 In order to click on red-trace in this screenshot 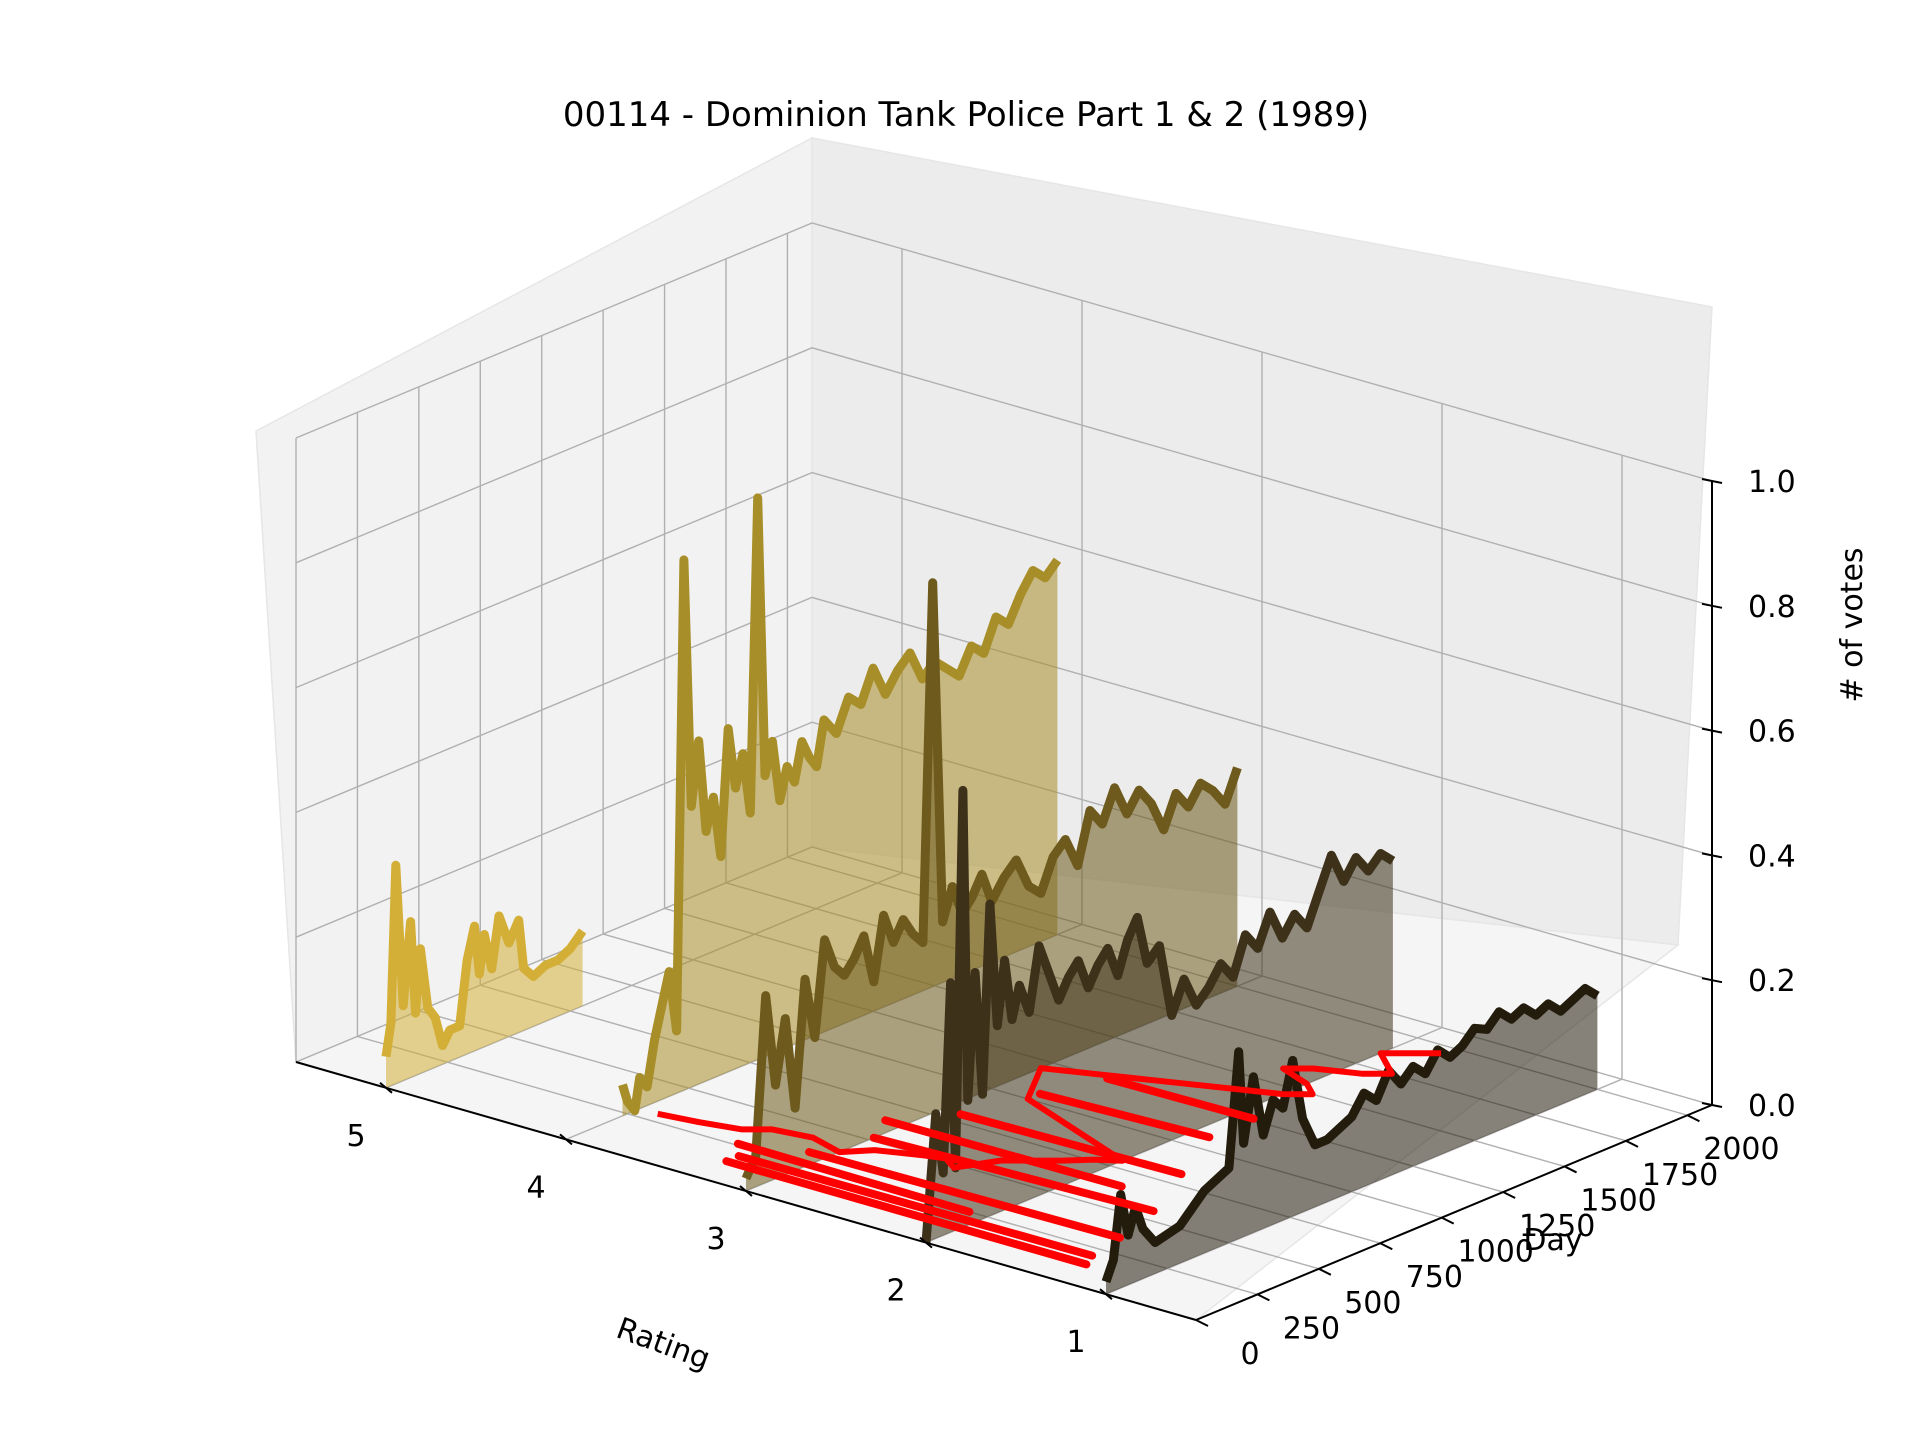, I will do `click(1049, 1159)`.